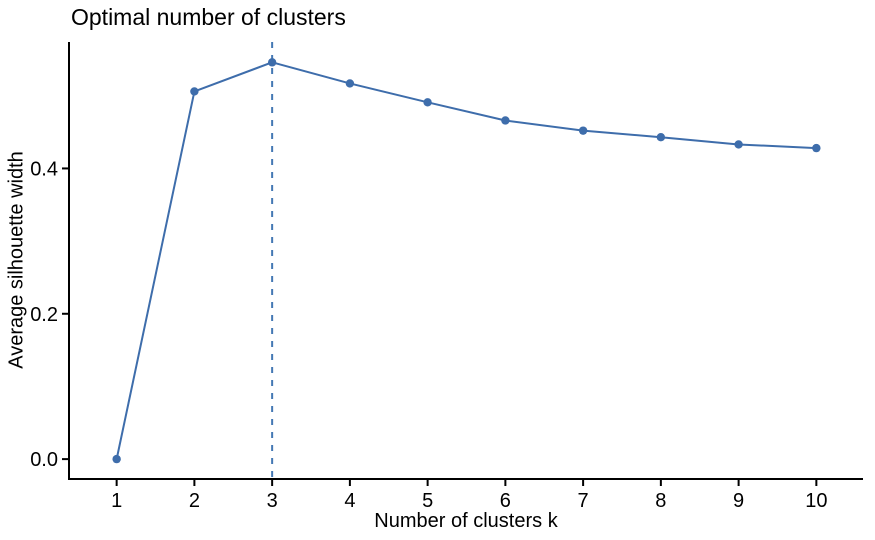 This screenshot has height=540, width=875. What do you see at coordinates (660, 501) in the screenshot?
I see `x-tick-label-8: 8` at bounding box center [660, 501].